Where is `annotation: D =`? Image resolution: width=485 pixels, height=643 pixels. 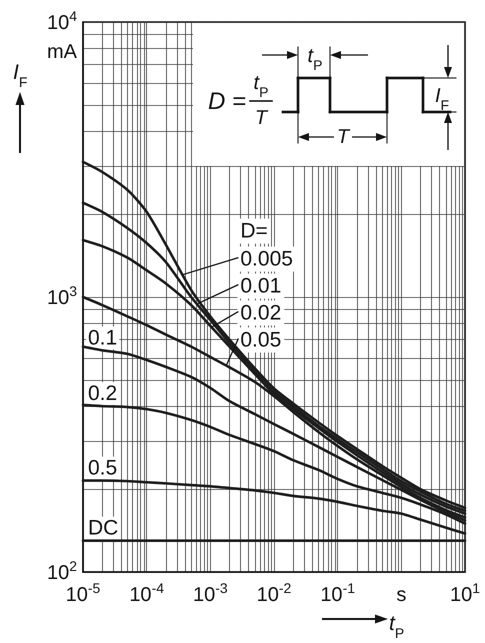
annotation: D = is located at coordinates (227, 101).